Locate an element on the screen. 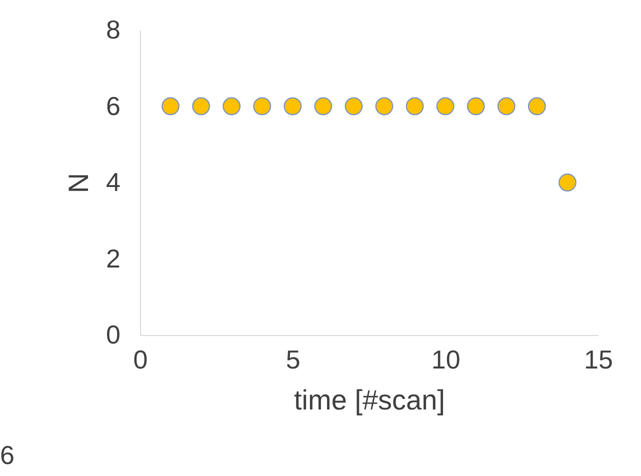 The height and width of the screenshot is (476, 641). x-tick-label: 15 is located at coordinates (598, 359).